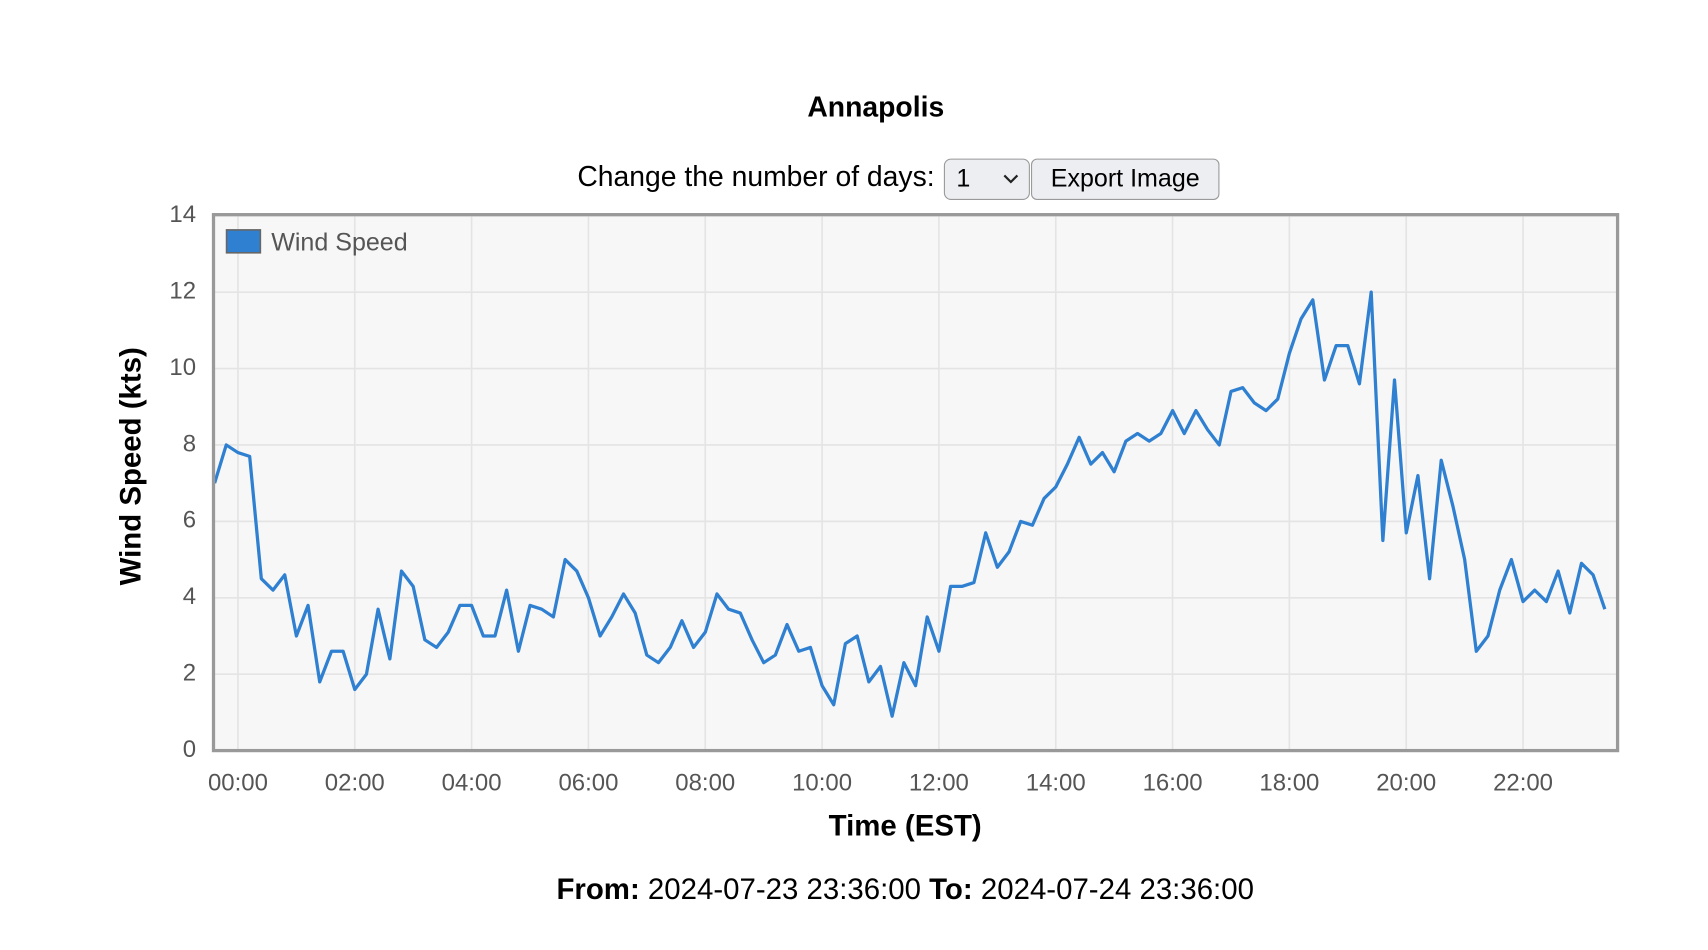 Image resolution: width=1708 pixels, height=950 pixels. Describe the element at coordinates (755, 177) in the screenshot. I see `days-label: Change the number of days:` at that location.